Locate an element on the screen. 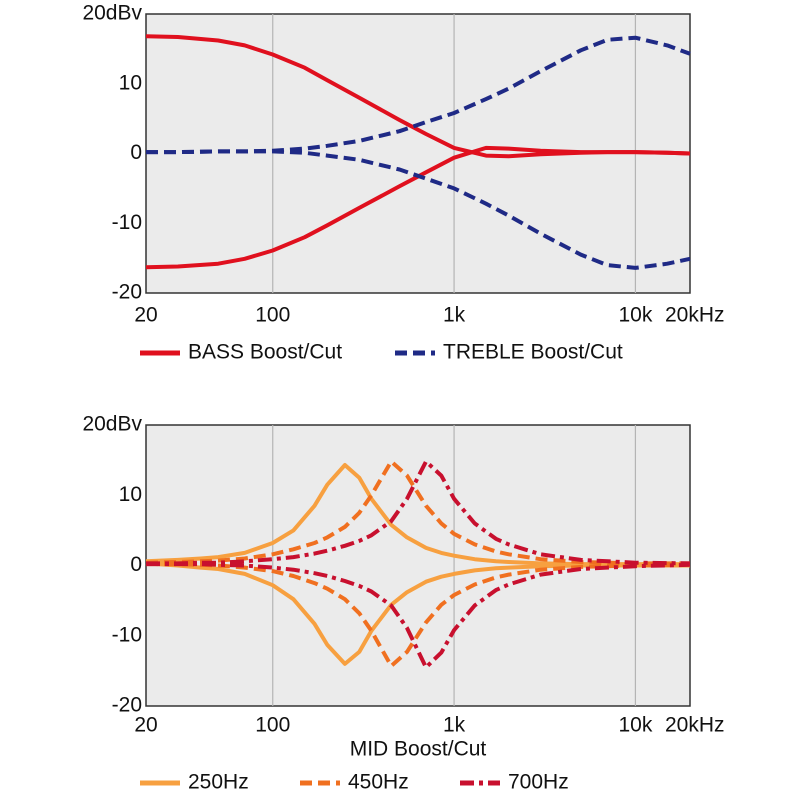 This screenshot has height=800, width=800. x-axis-label: MID Boost/Cut is located at coordinates (418, 749).